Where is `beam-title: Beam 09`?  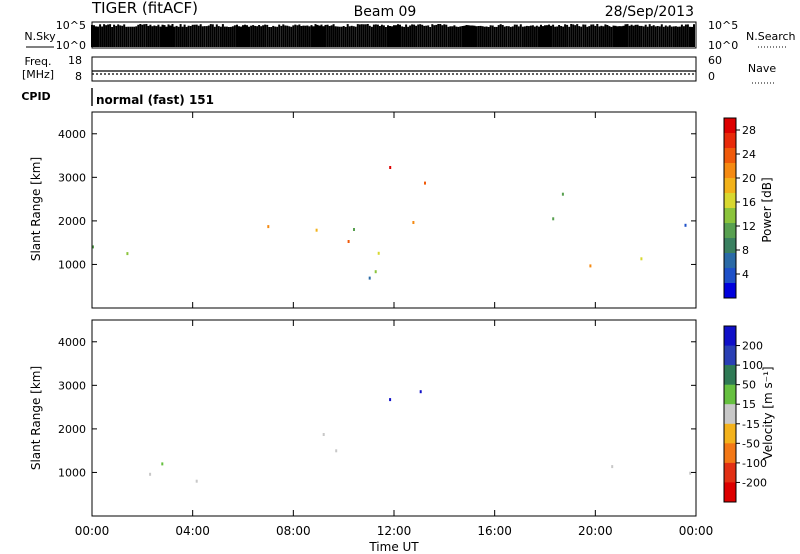 beam-title: Beam 09 is located at coordinates (385, 12).